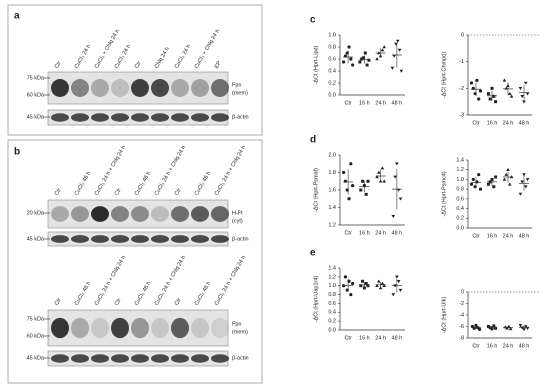 The width and height of the screenshot is (550, 392). Describe the element at coordinates (444, 193) in the screenshot. I see `y-axis-label: -ΔCt (Hprt-Psmc4)` at that location.